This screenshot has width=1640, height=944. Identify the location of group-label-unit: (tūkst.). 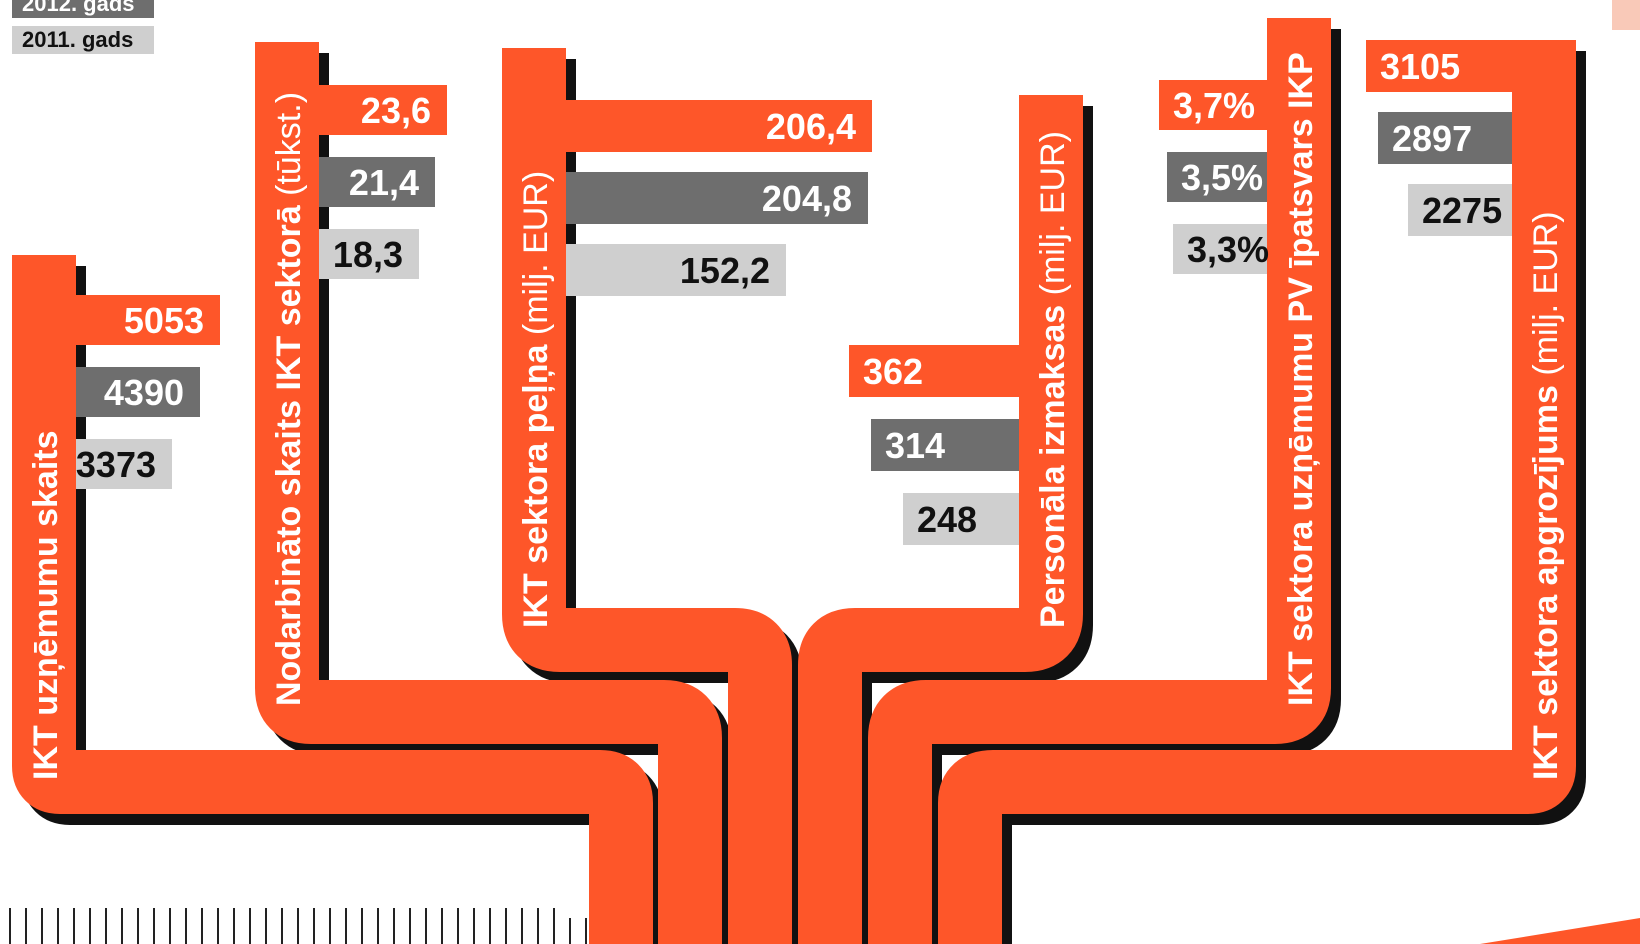
(289, 148).